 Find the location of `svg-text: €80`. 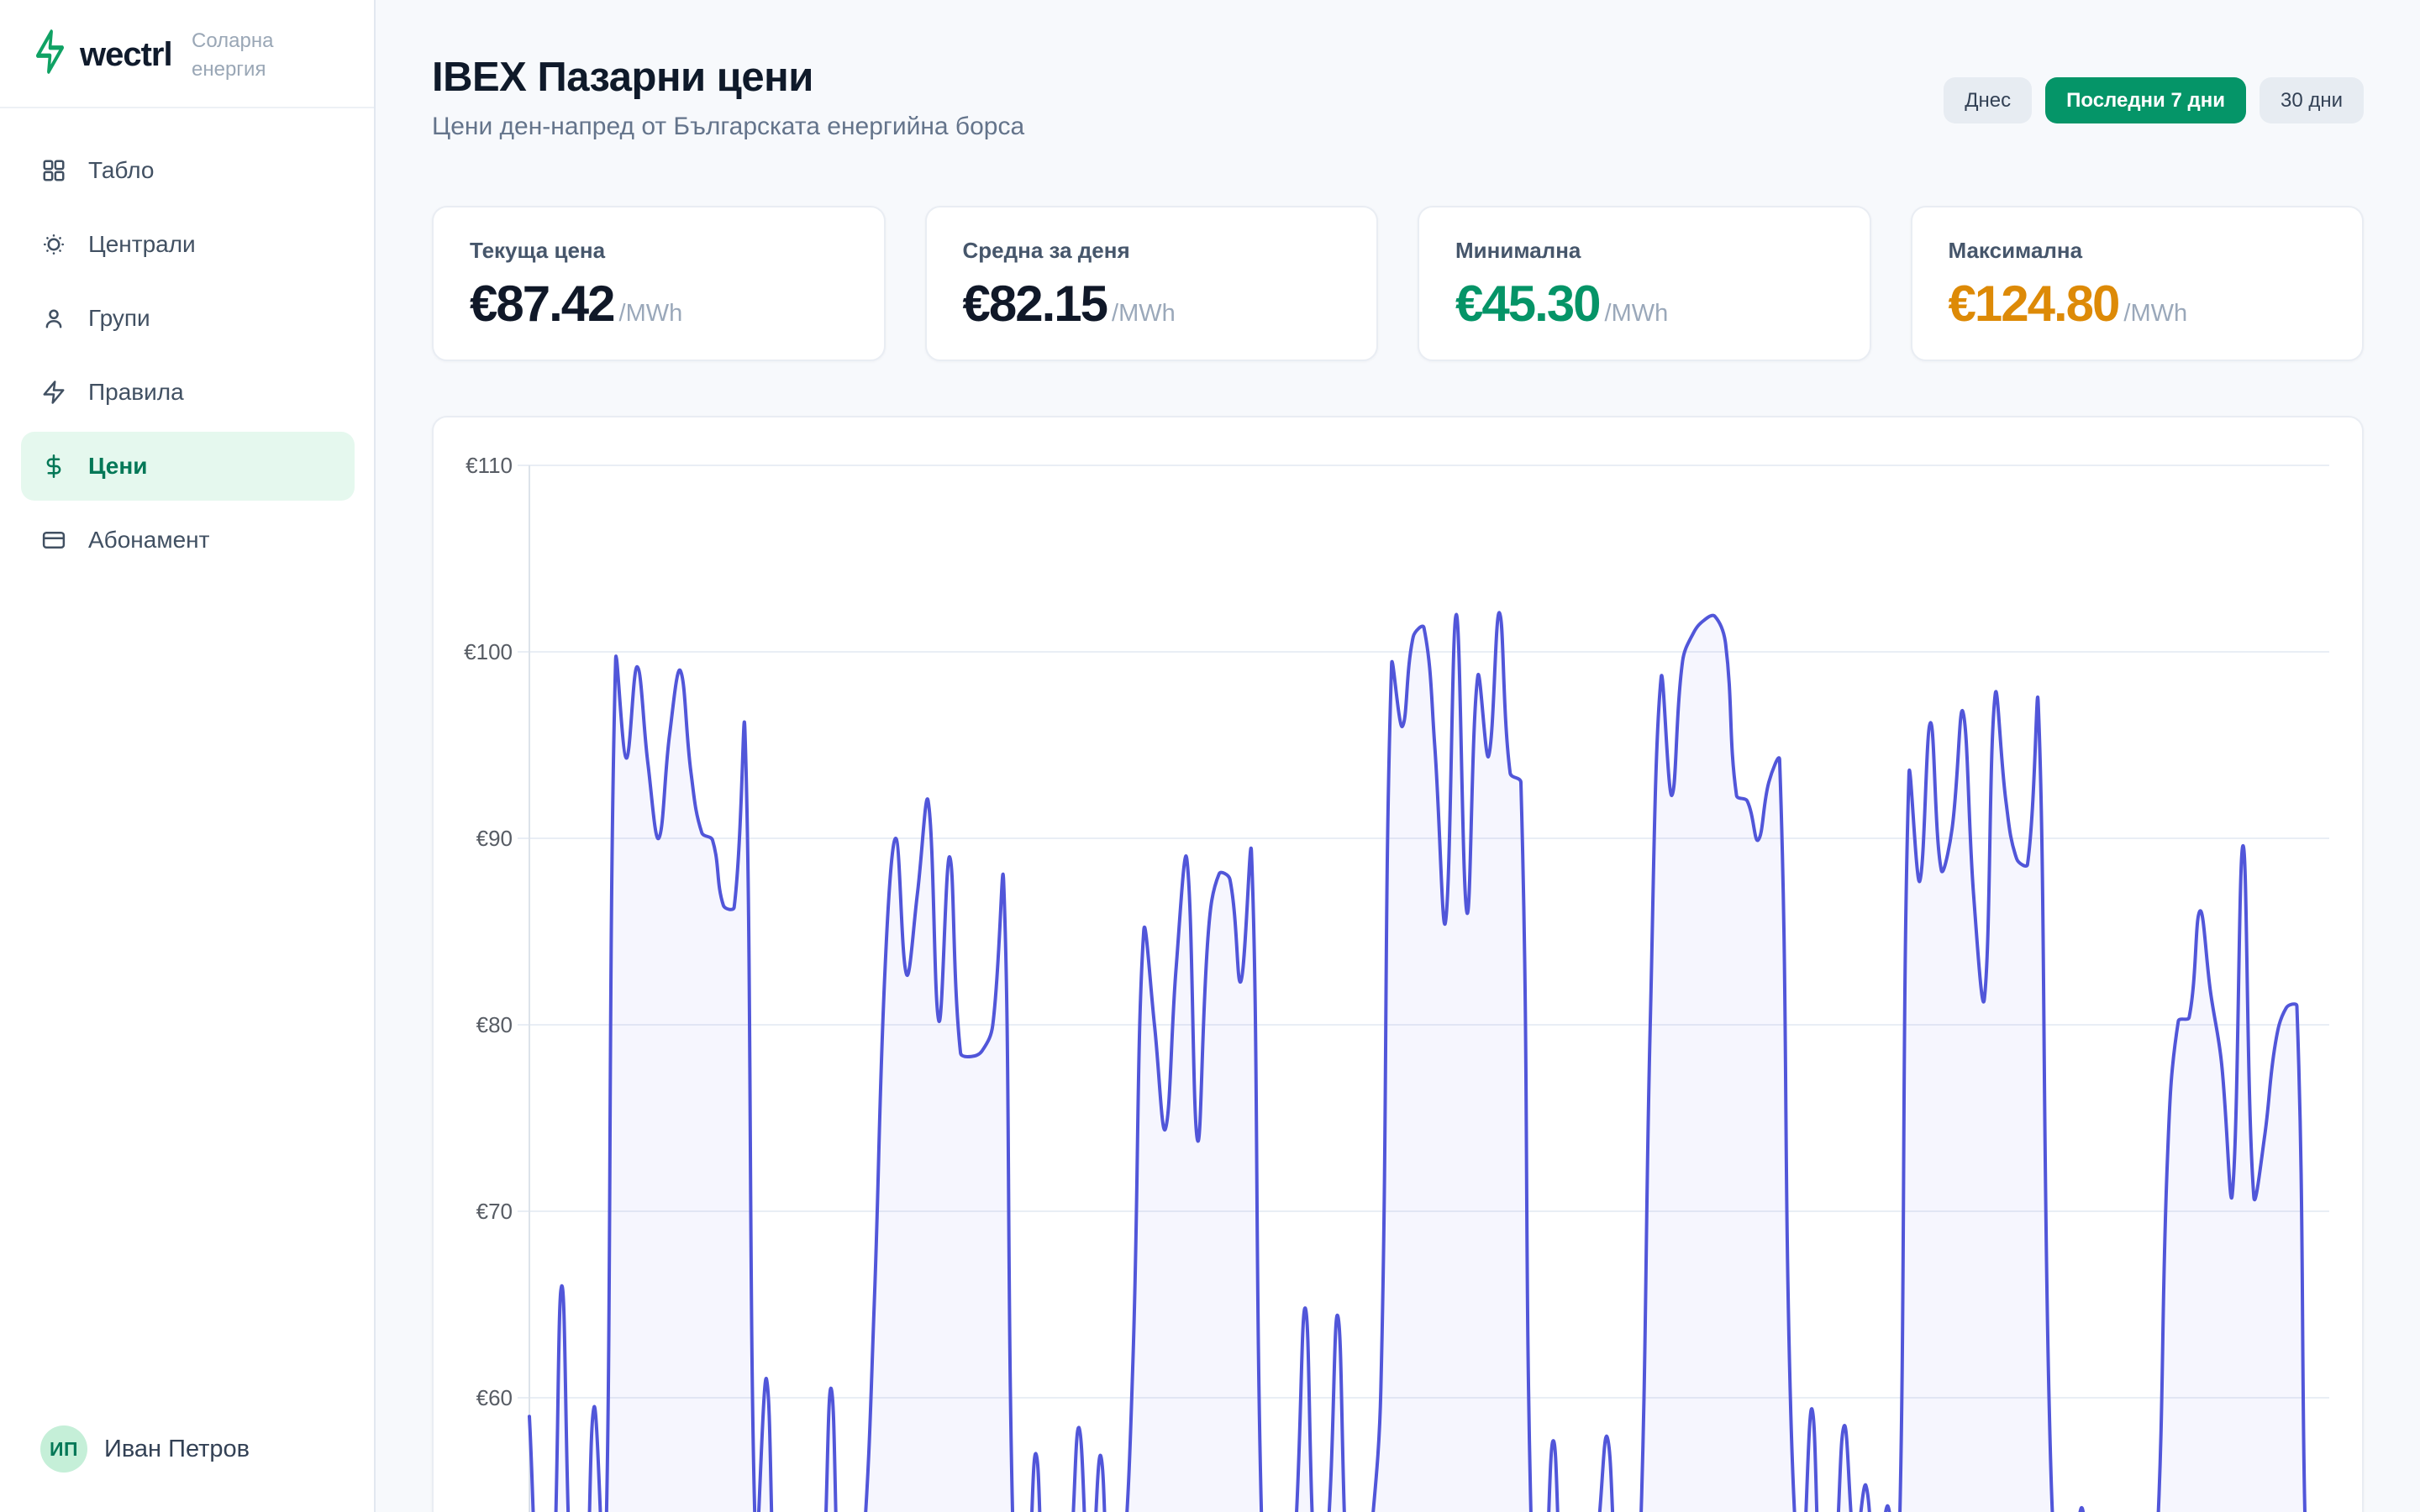

svg-text: €80 is located at coordinates (495, 1024).